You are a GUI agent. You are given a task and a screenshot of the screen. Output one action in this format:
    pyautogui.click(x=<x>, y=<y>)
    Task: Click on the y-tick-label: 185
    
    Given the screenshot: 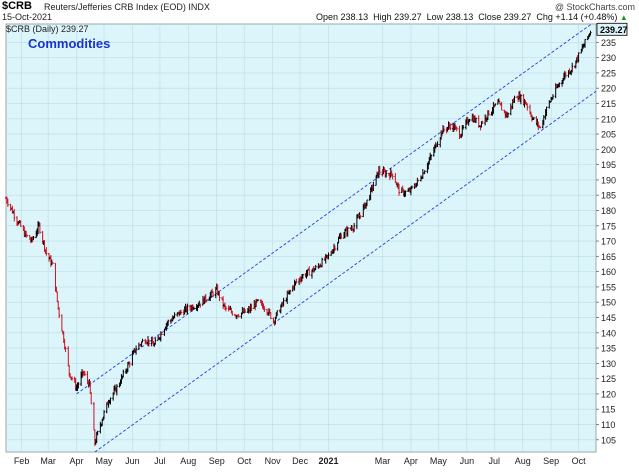 What is the action you would take?
    pyautogui.click(x=608, y=196)
    